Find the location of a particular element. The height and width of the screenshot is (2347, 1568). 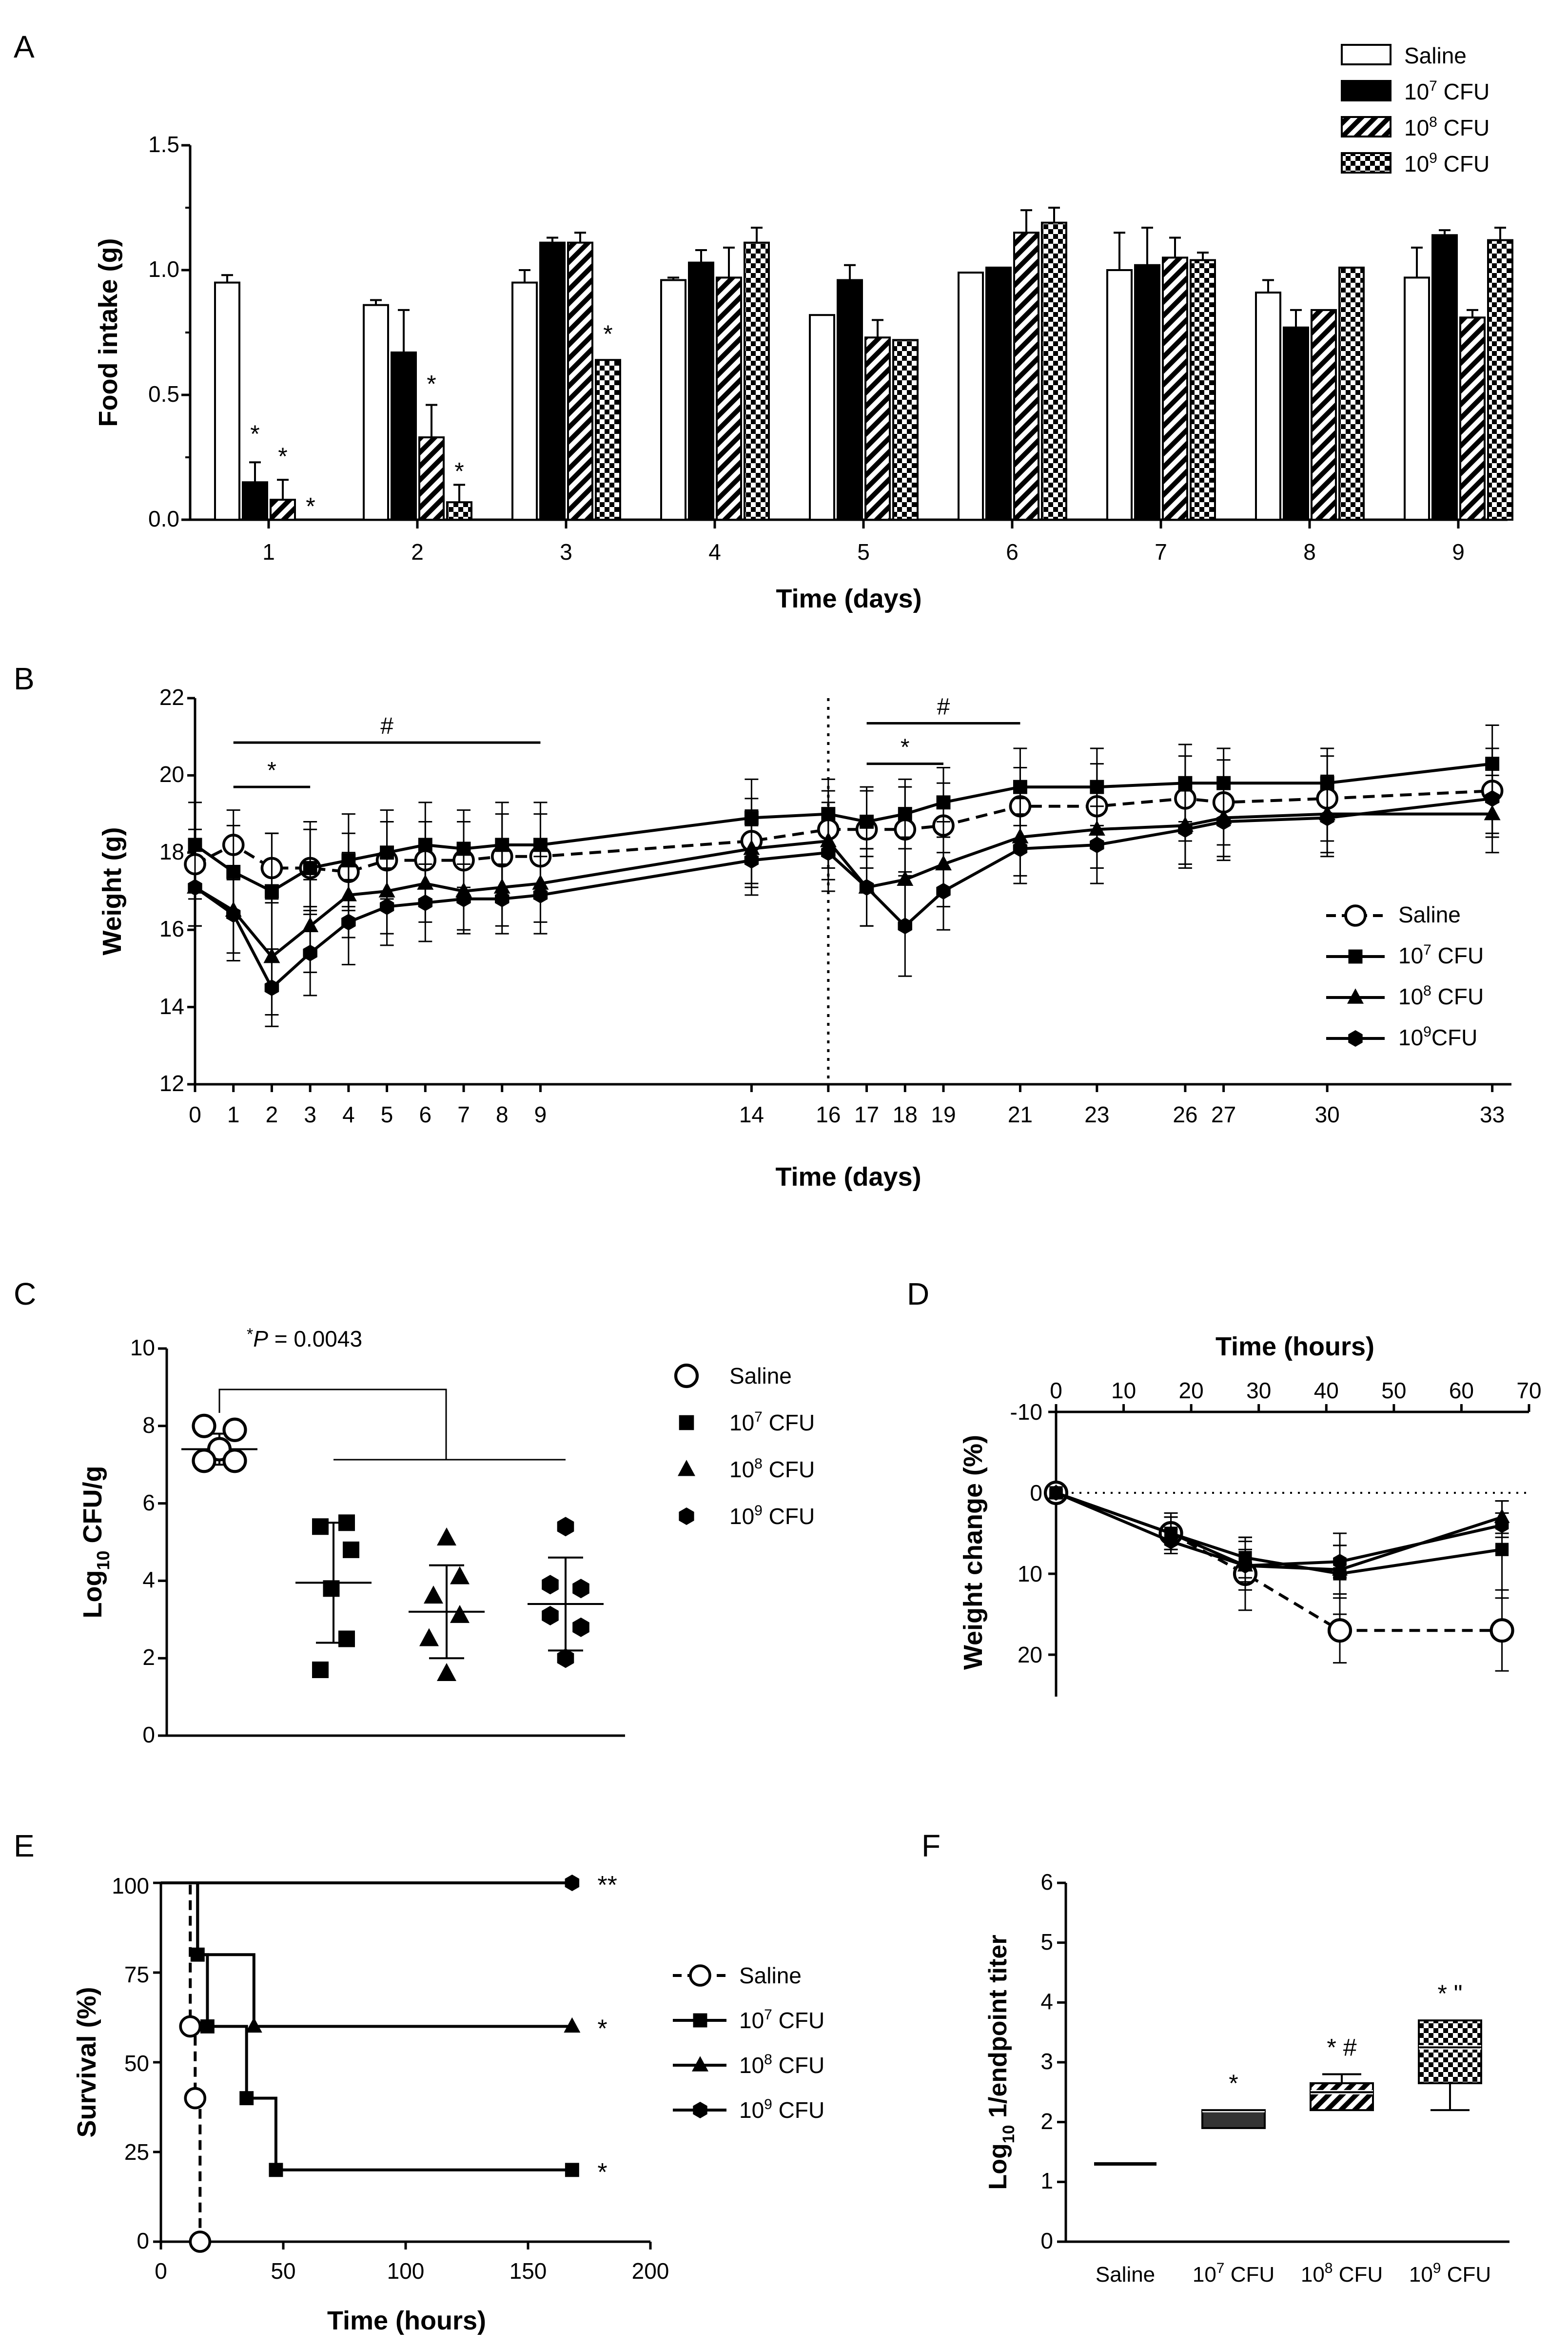

x-tick-label: 109 CFU is located at coordinates (1450, 2273).